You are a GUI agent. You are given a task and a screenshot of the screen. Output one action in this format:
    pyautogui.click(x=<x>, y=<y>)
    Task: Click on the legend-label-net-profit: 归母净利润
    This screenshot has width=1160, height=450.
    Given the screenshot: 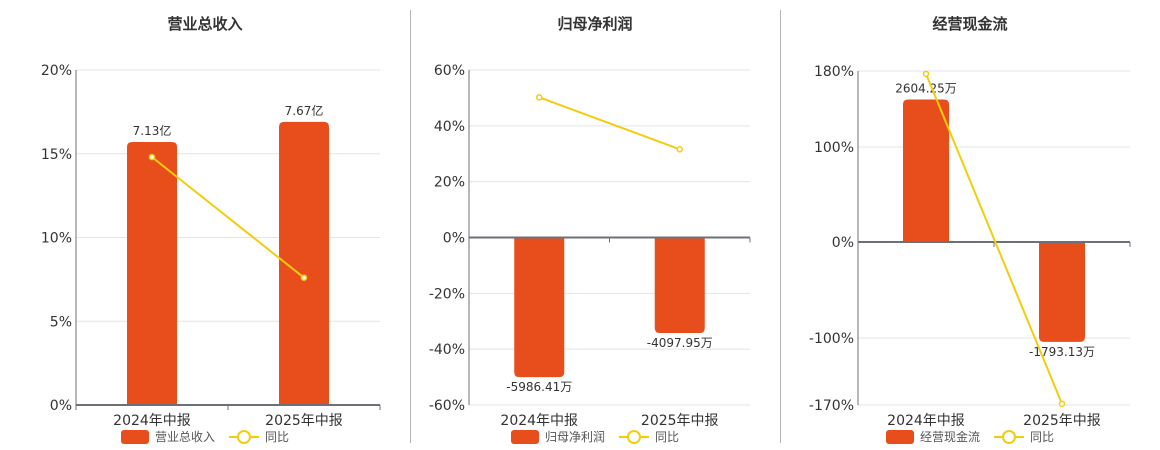 What is the action you would take?
    pyautogui.click(x=574, y=437)
    